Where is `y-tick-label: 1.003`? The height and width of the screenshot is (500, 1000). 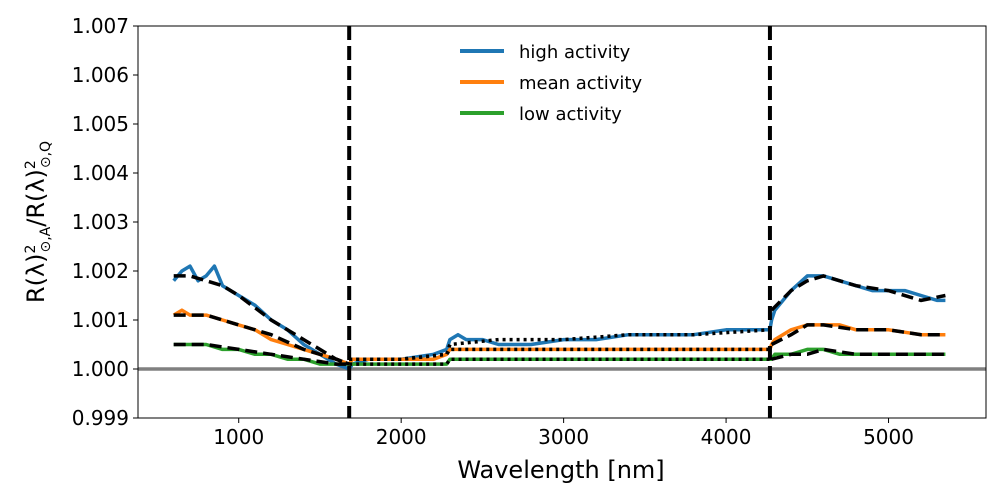 y-tick-label: 1.003 is located at coordinates (100, 222).